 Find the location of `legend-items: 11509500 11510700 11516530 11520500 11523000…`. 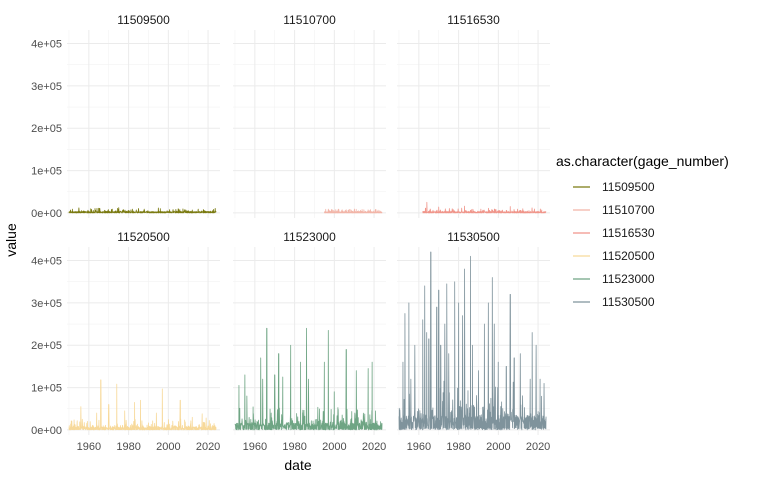

legend-items: 11509500 11510700 11516530 11520500 11523000… is located at coordinates (614, 244).